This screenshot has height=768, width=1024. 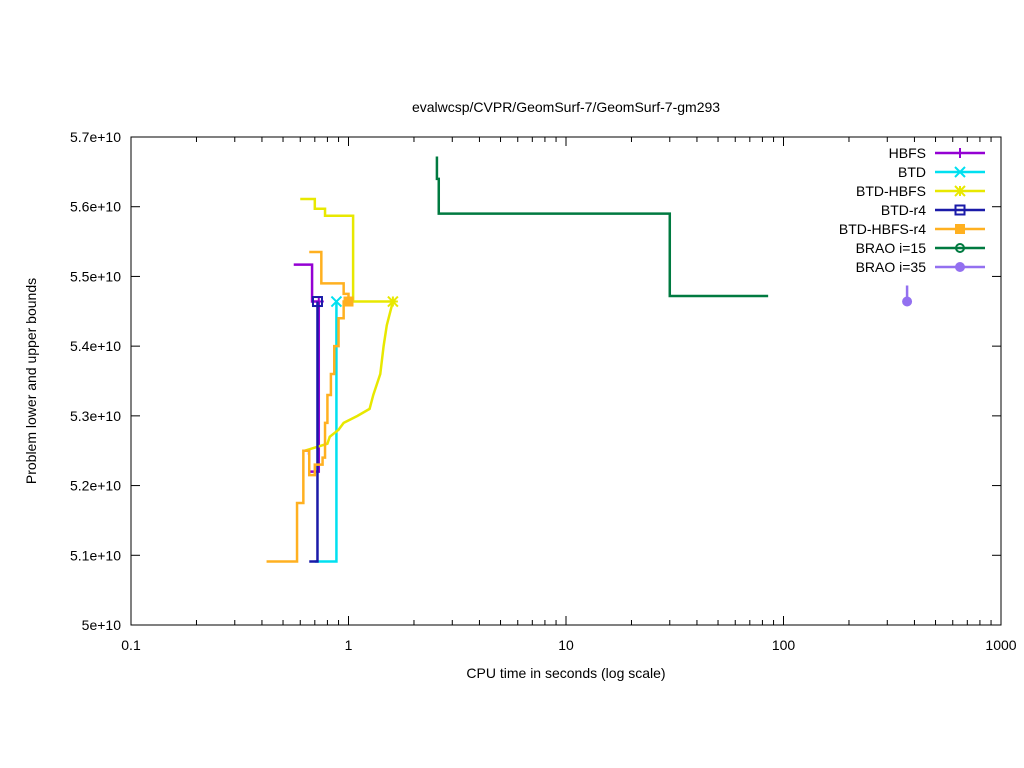 What do you see at coordinates (95, 346) in the screenshot?
I see `y-tick-label: 5.4e+10` at bounding box center [95, 346].